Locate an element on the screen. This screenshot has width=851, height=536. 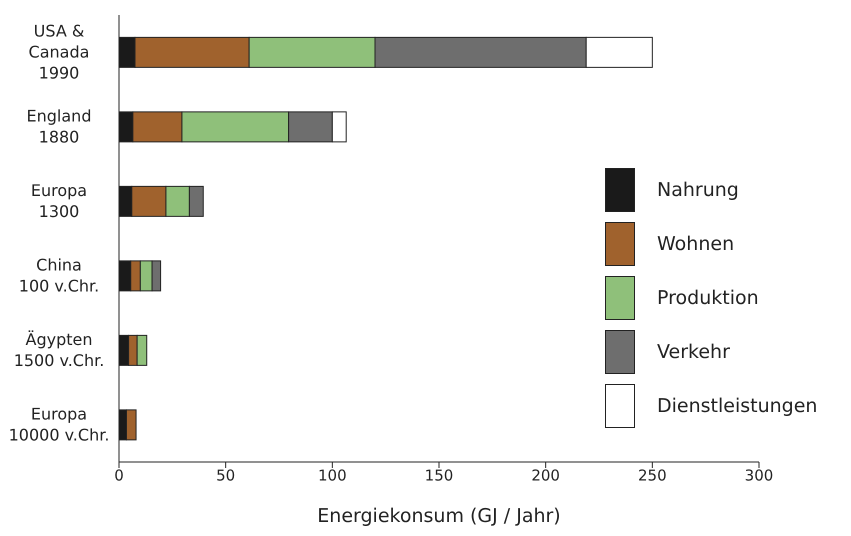
x-tick-label: 250 is located at coordinates (652, 475).